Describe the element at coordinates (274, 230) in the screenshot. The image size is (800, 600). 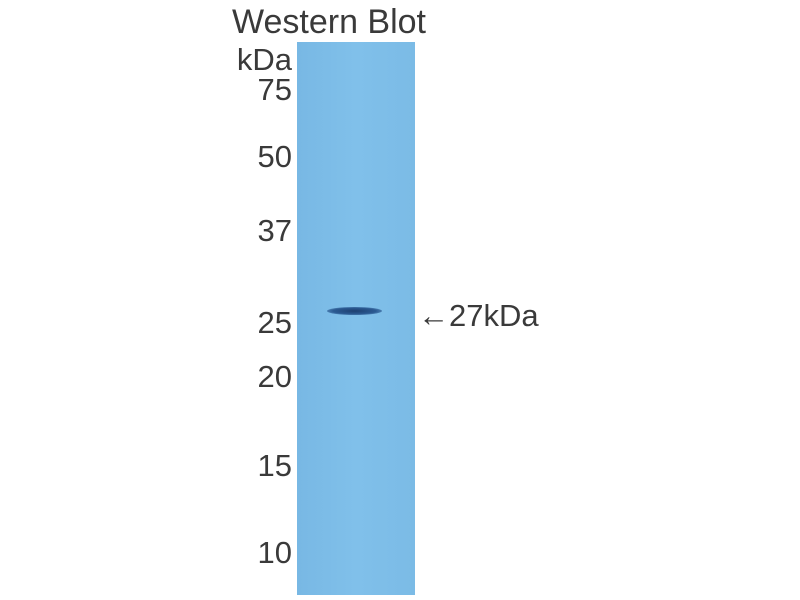
I see `marker-37: 37` at that location.